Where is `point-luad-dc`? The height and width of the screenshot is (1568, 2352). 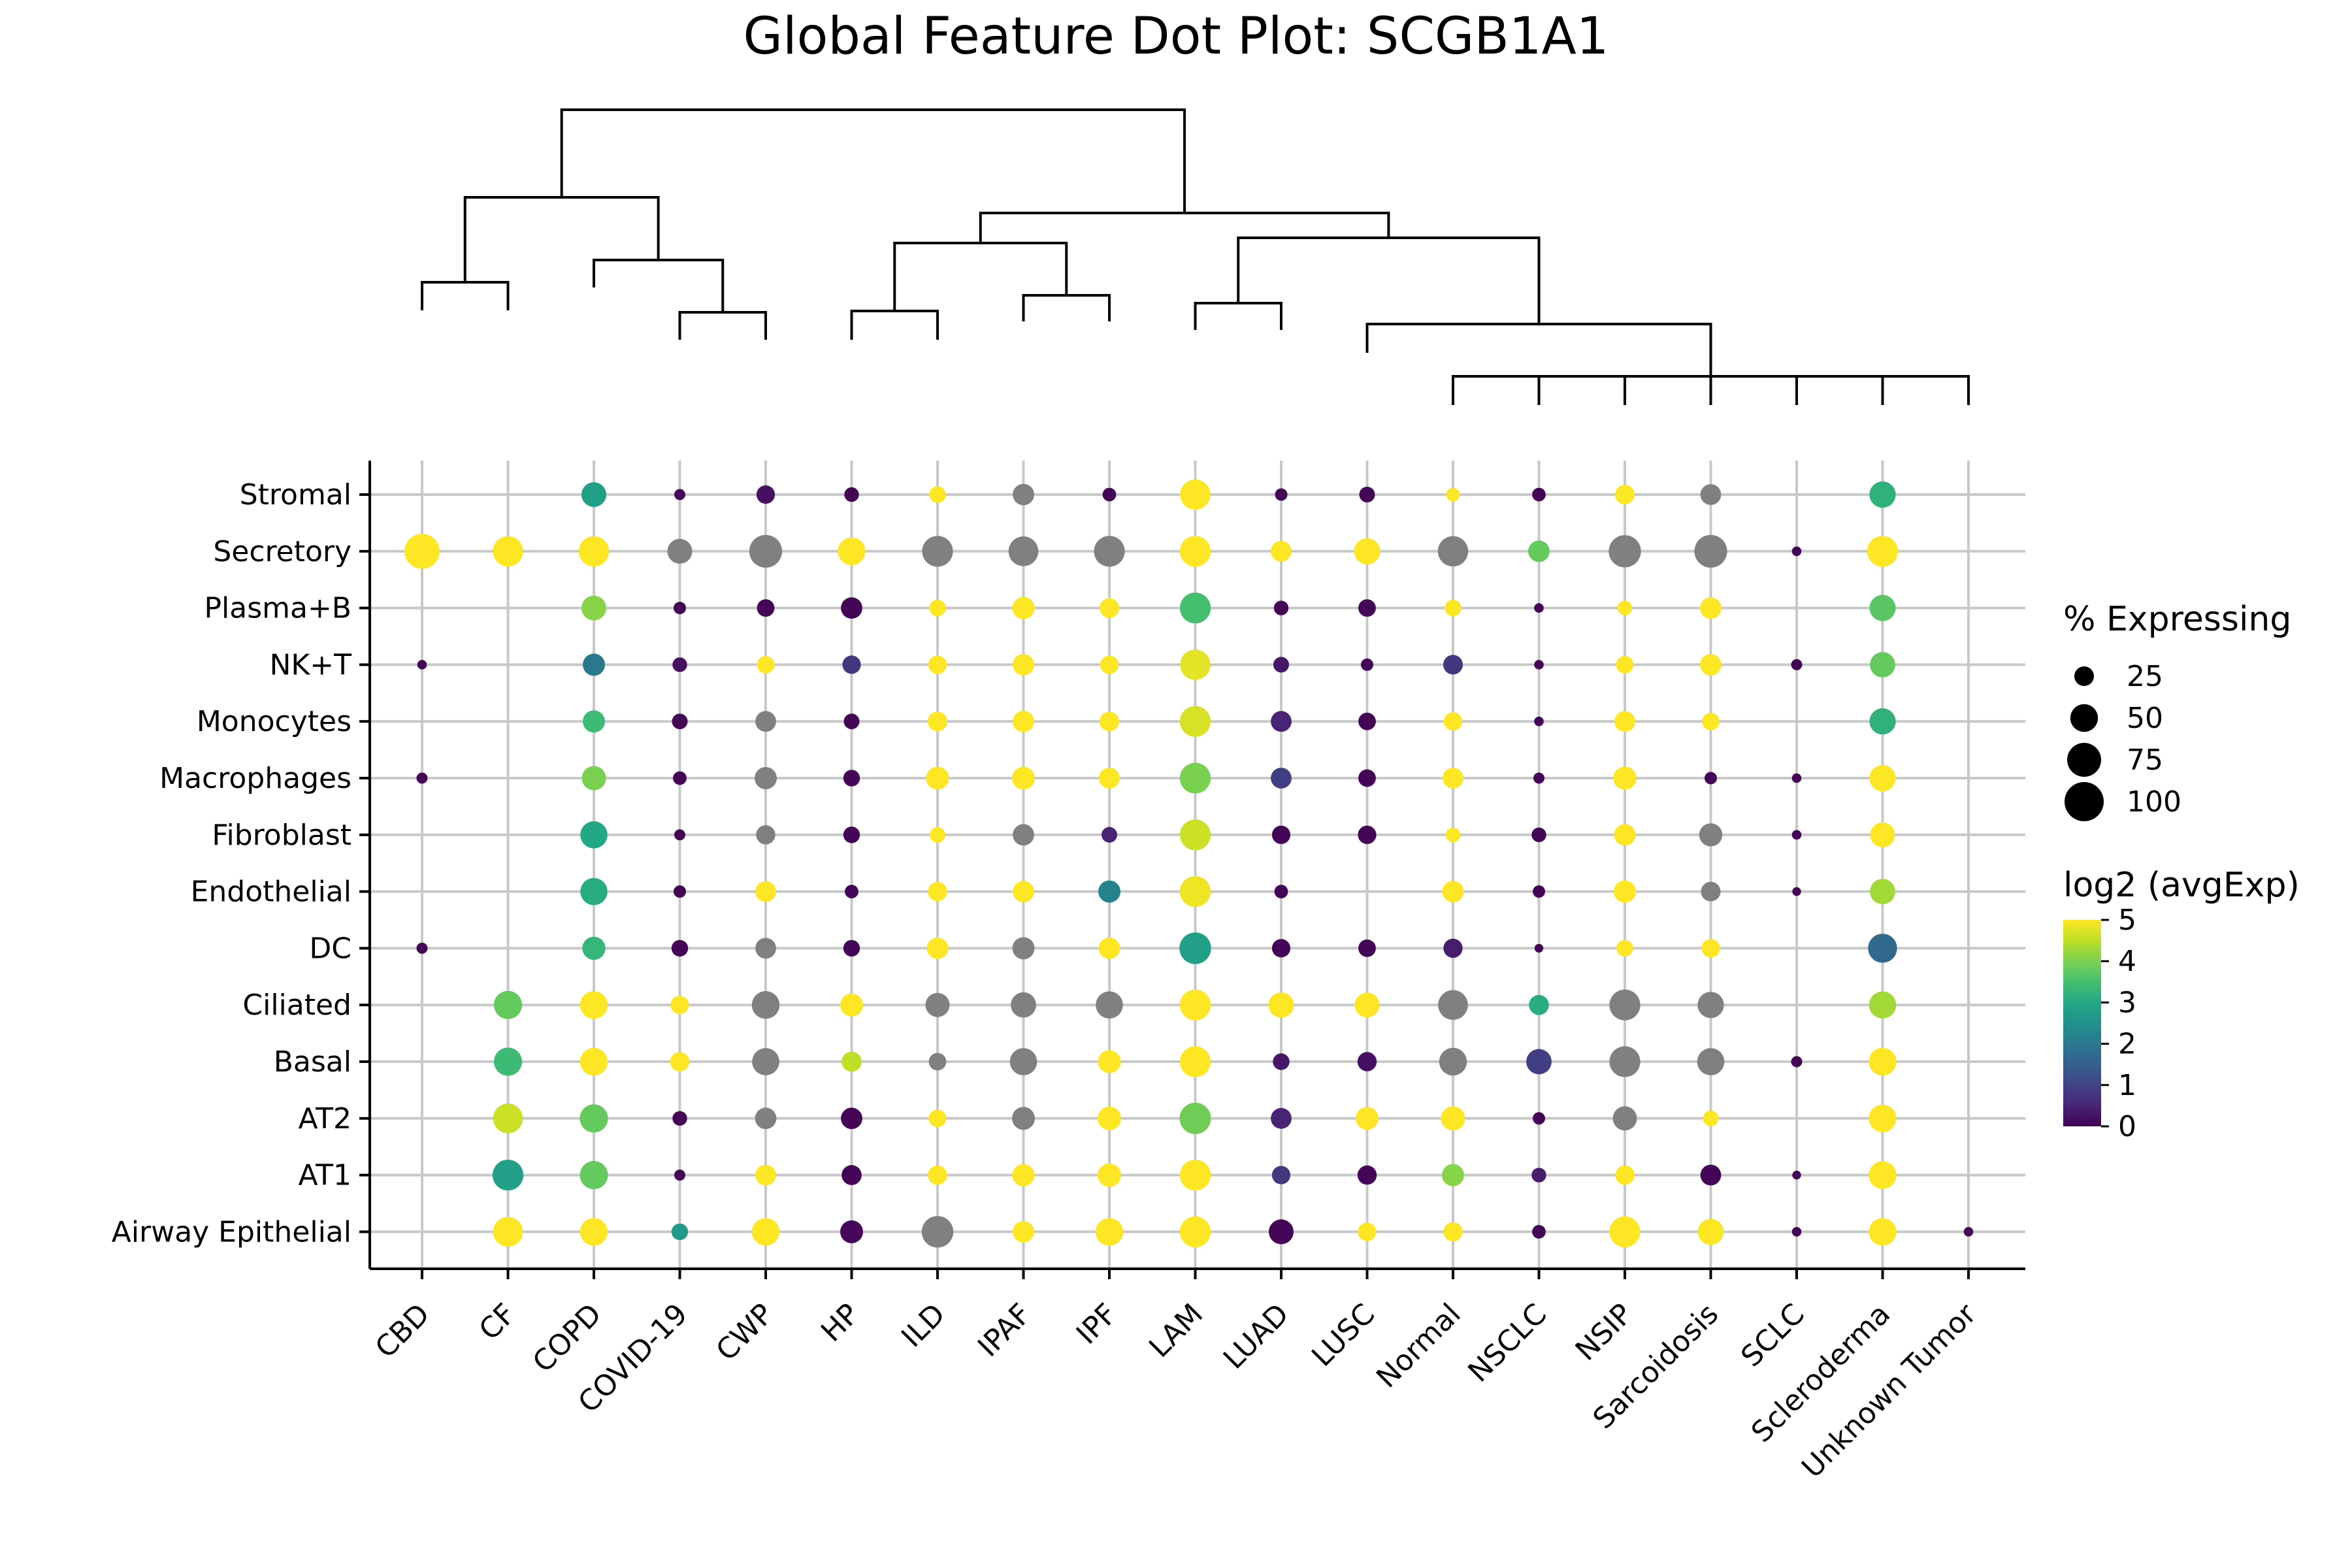
point-luad-dc is located at coordinates (1281, 948).